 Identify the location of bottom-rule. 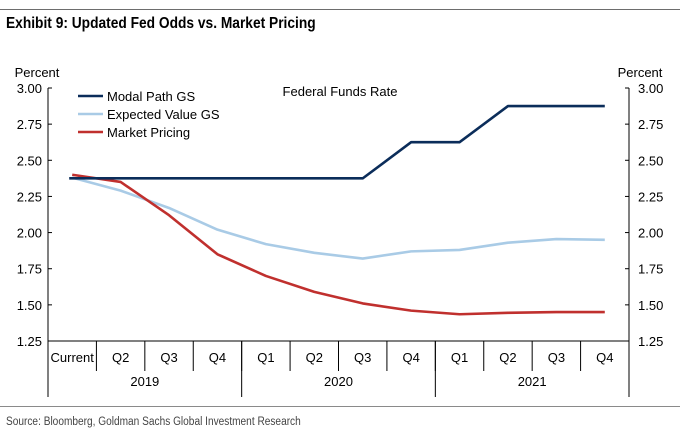
(340, 406).